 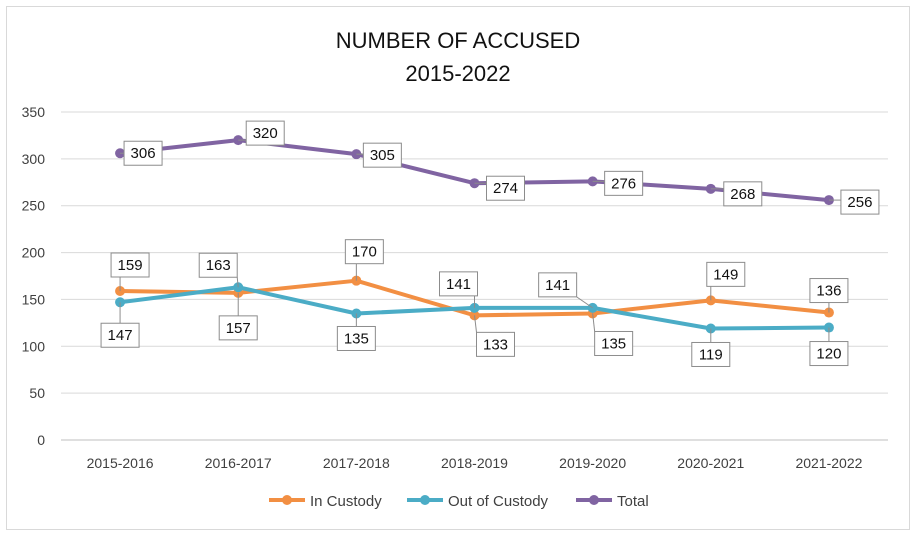 I want to click on y-tick-label: 300, so click(x=34, y=159).